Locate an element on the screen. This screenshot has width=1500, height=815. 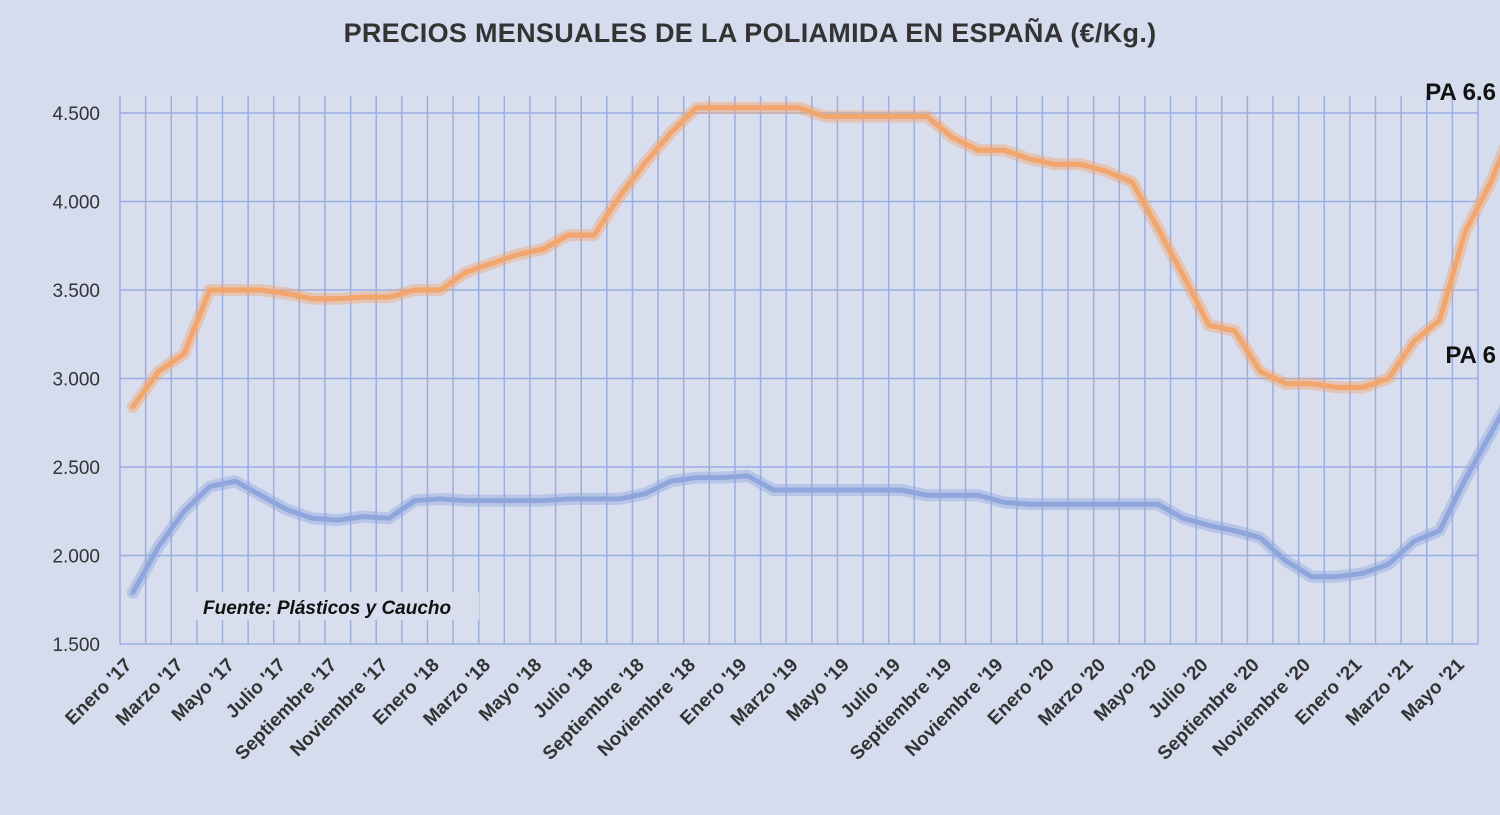
source-annotation: Fuente: Plásticos y Caucho is located at coordinates (327, 608).